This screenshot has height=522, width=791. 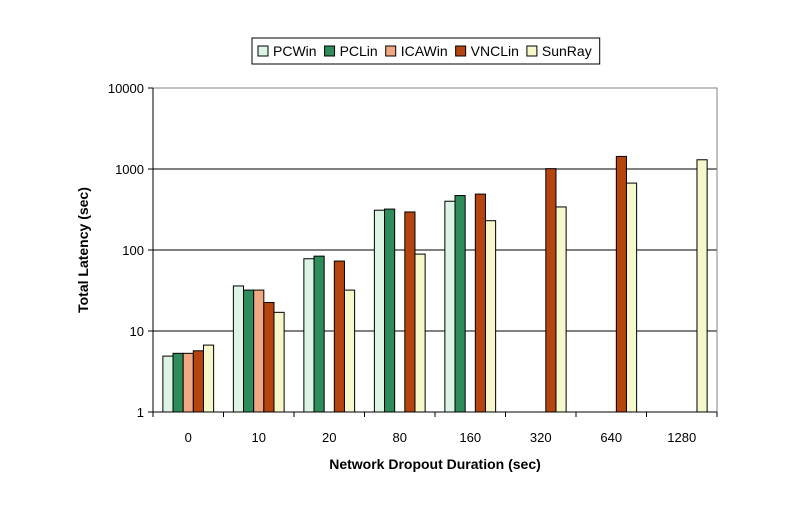 What do you see at coordinates (541, 437) in the screenshot?
I see `x-tick-label: 320` at bounding box center [541, 437].